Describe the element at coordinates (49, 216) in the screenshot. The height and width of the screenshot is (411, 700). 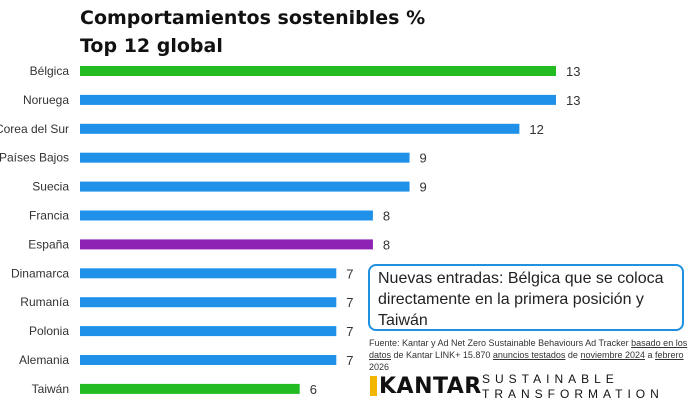
I see `category-label: Francia` at that location.